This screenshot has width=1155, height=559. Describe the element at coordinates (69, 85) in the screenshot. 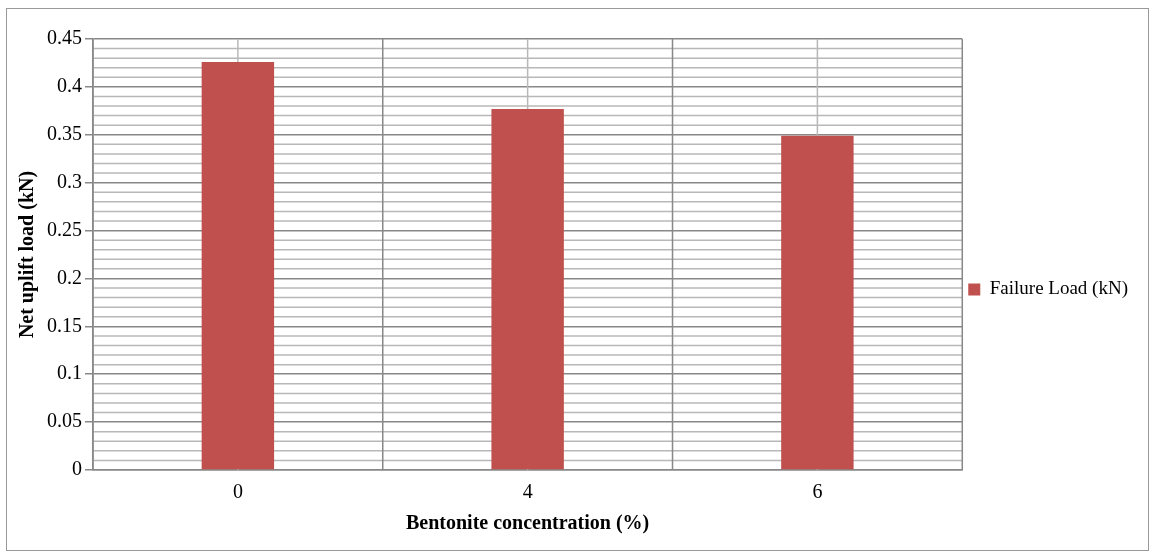

I see `y-tick-label: 0.4` at that location.